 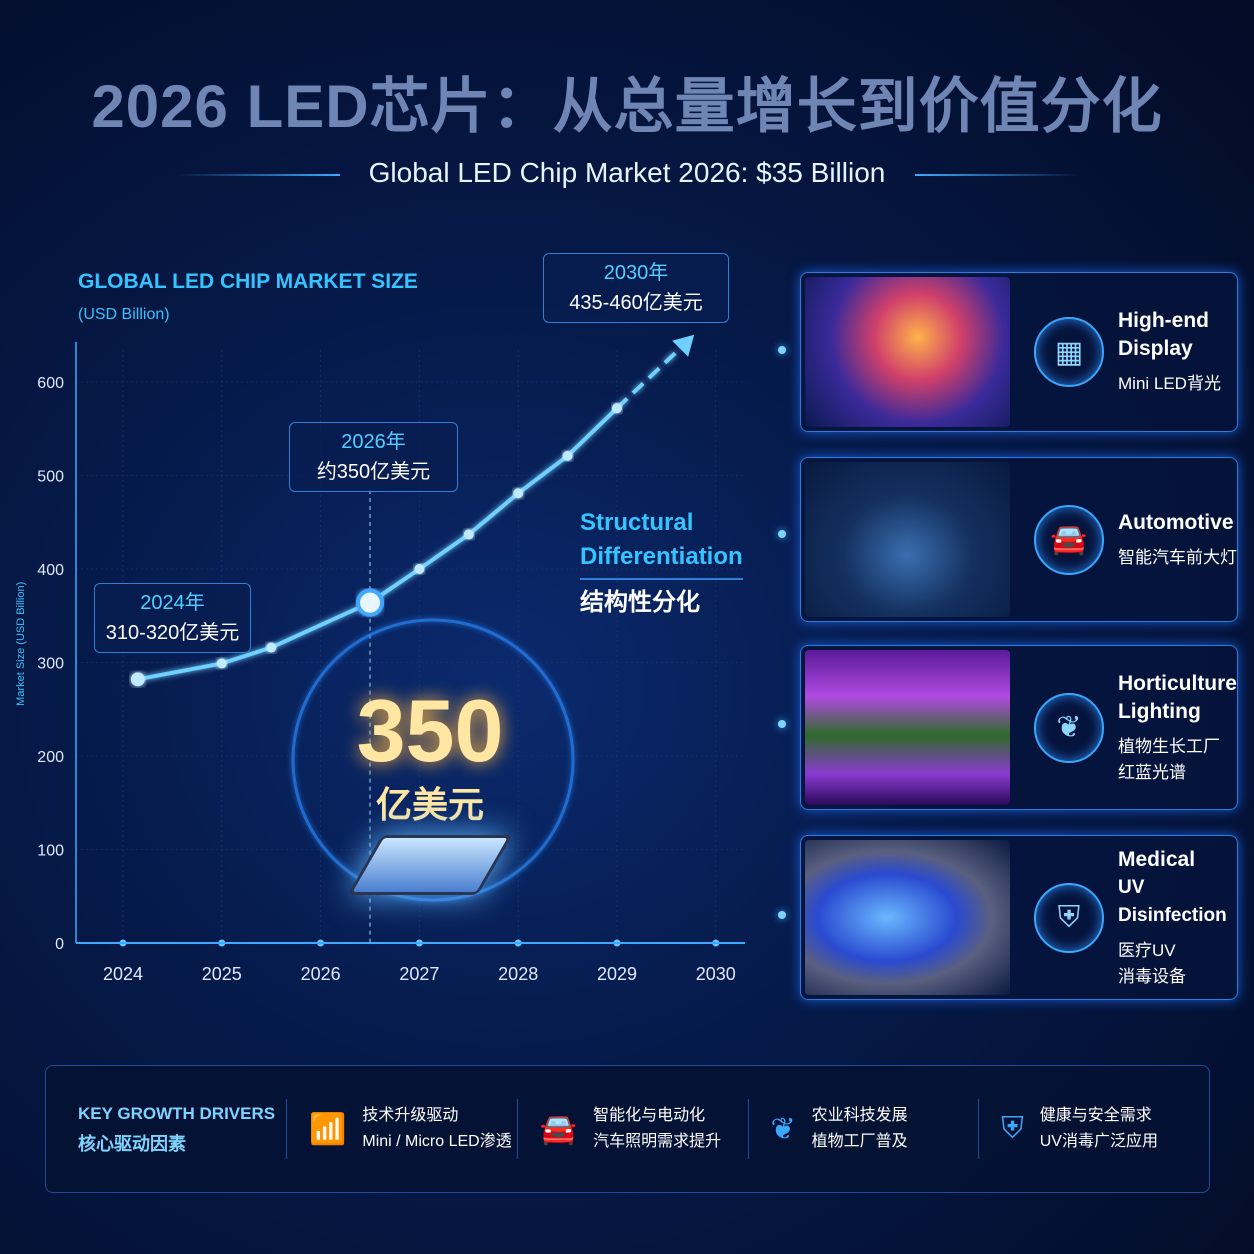 I want to click on segment-desc: 医疗UV, so click(x=1147, y=950).